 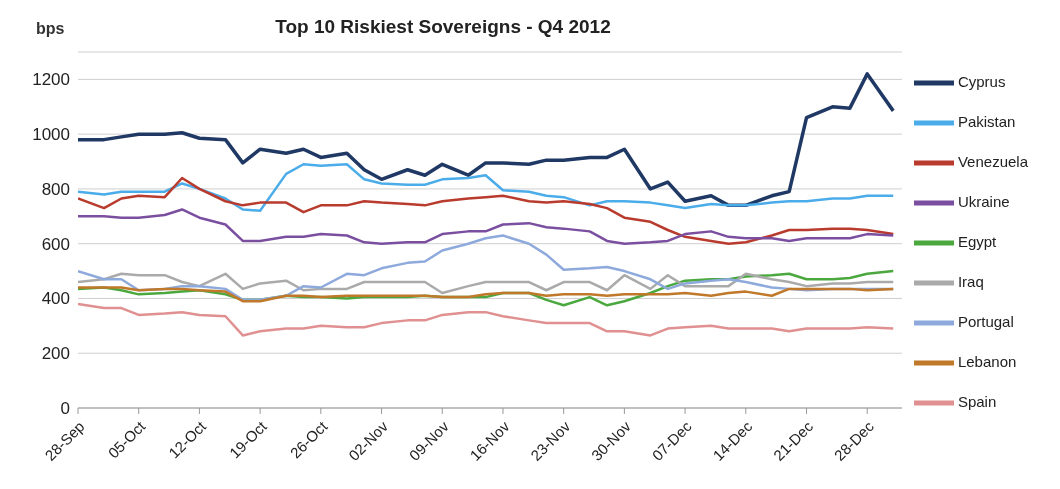 I want to click on legend-label: Pakistan, so click(x=986, y=121).